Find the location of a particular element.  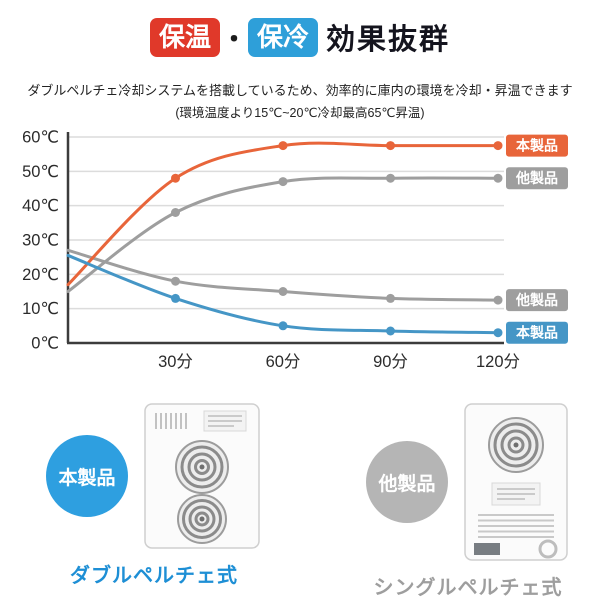

page-title: 保温・保冷 効果抜群 is located at coordinates (300, 32).